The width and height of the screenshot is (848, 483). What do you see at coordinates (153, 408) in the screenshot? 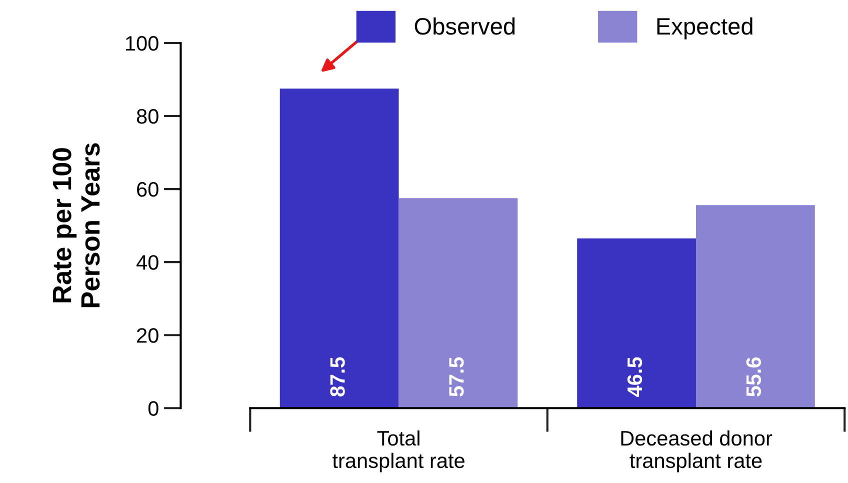
I see `y-tick-label: 0` at bounding box center [153, 408].